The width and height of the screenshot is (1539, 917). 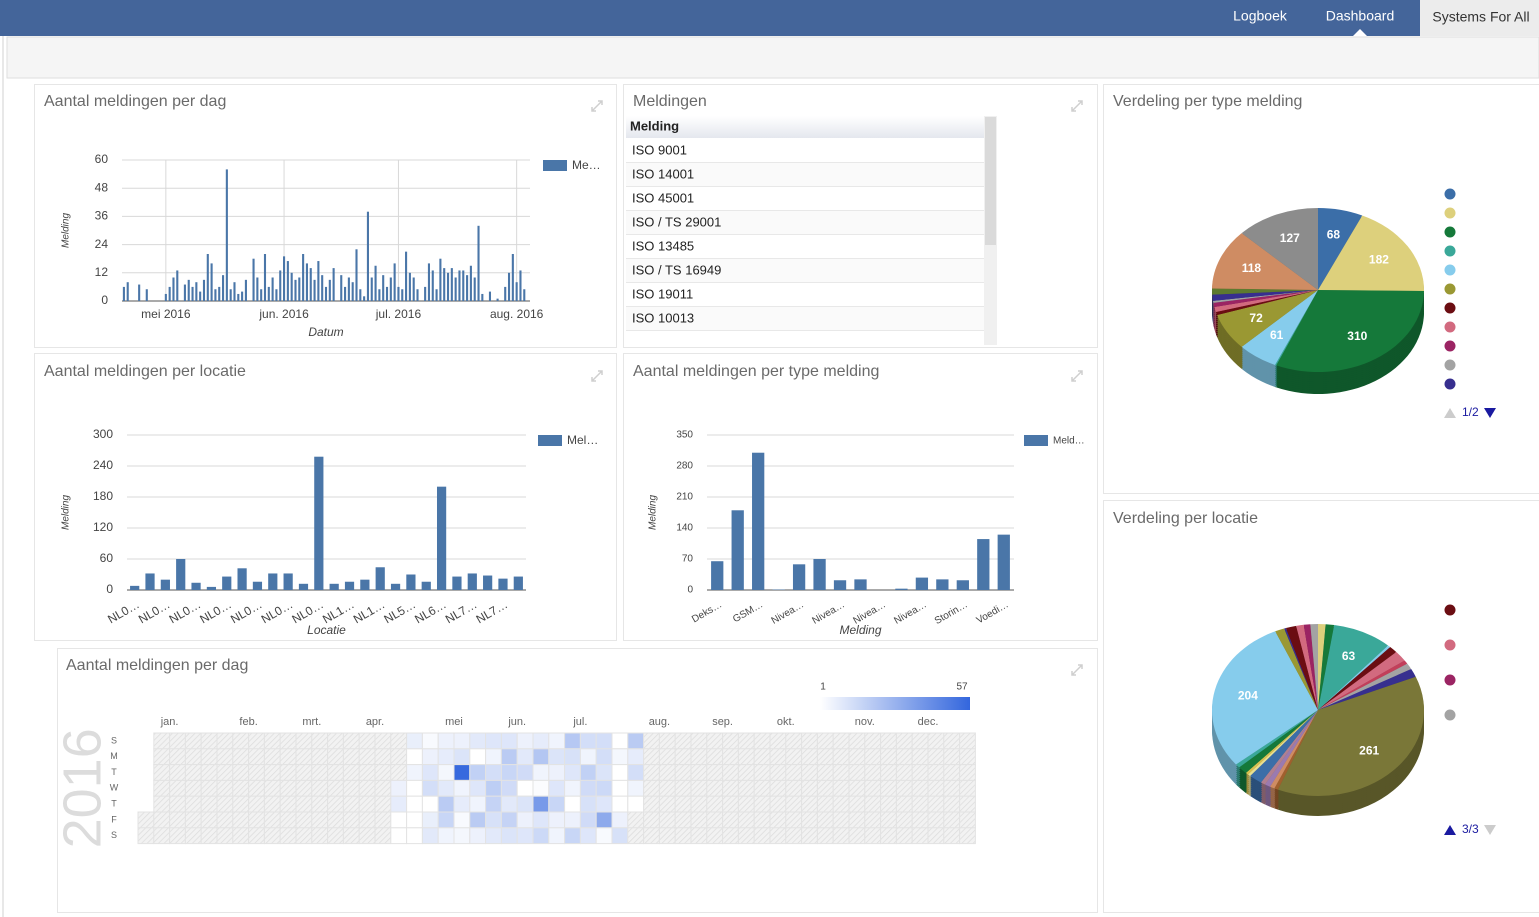 What do you see at coordinates (676, 221) in the screenshot?
I see `table-cell: ISO / TS 29001` at bounding box center [676, 221].